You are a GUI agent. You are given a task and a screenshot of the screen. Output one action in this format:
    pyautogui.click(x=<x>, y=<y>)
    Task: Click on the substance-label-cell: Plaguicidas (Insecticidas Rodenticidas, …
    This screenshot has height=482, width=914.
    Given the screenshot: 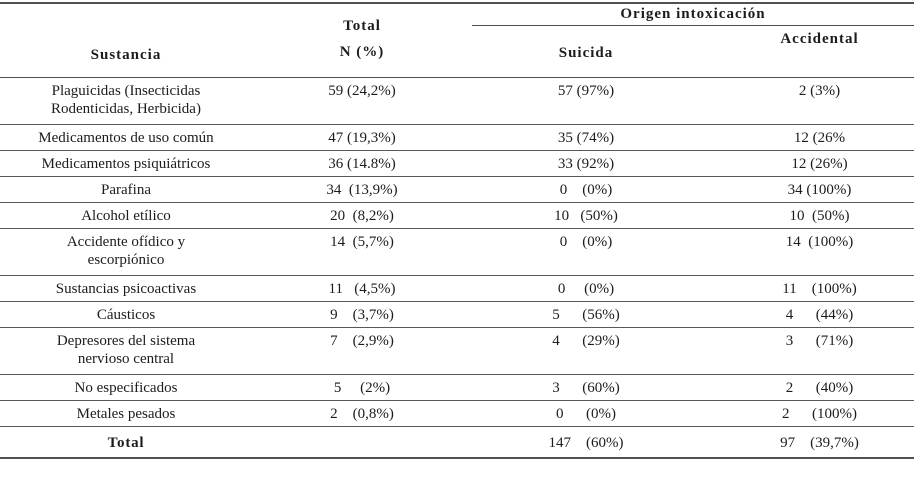 What is the action you would take?
    pyautogui.click(x=126, y=100)
    